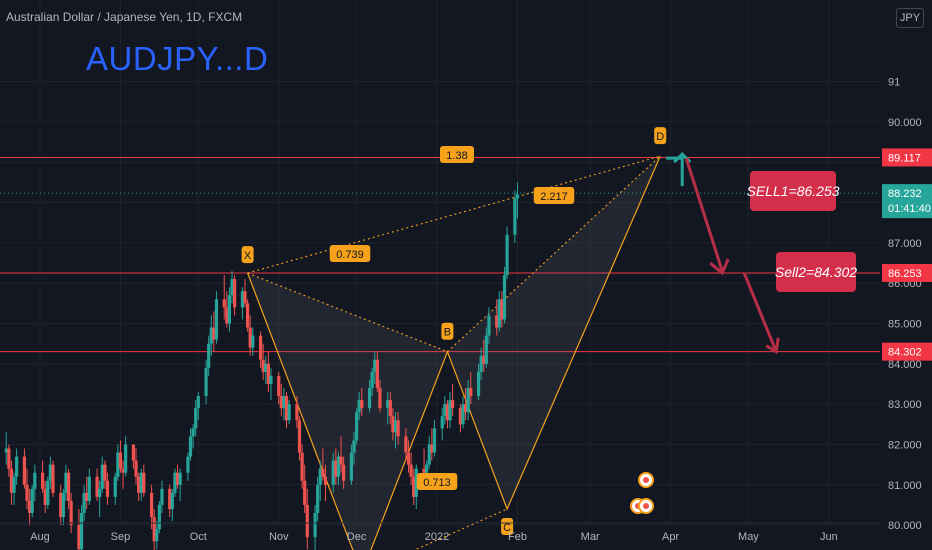 This screenshot has width=932, height=550. Describe the element at coordinates (894, 83) in the screenshot. I see `y-tick-label: 91` at that location.